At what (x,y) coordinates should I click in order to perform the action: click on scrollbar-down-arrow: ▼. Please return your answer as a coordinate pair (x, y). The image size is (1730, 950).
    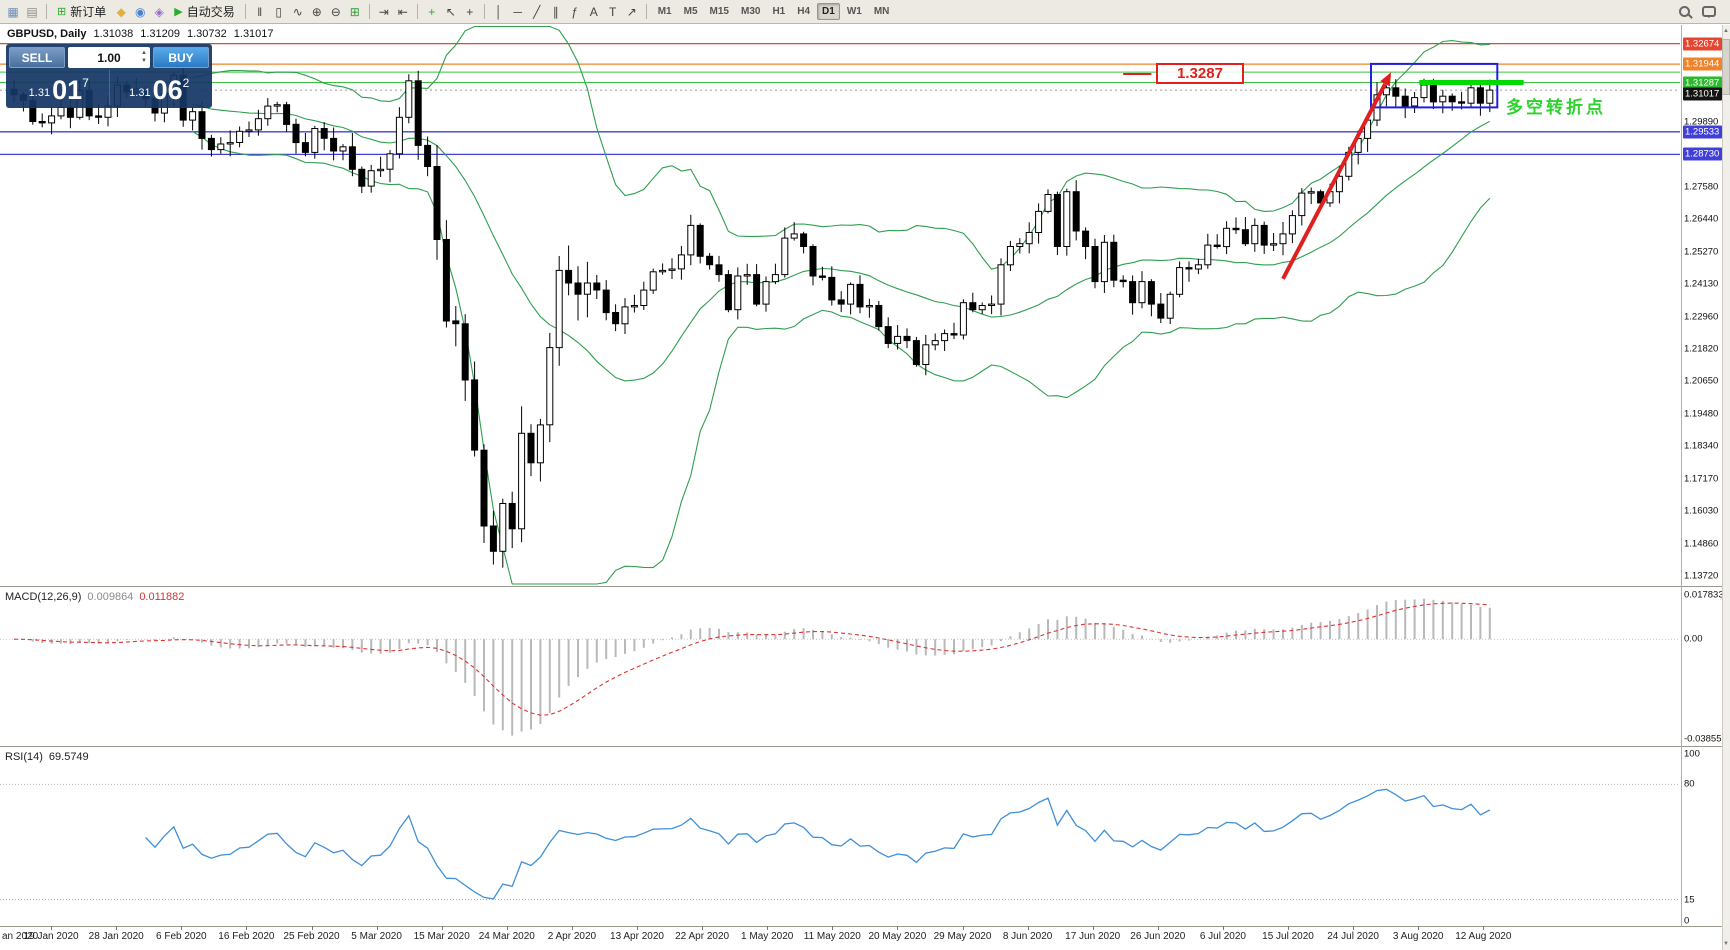
    Looking at the image, I should click on (1726, 944).